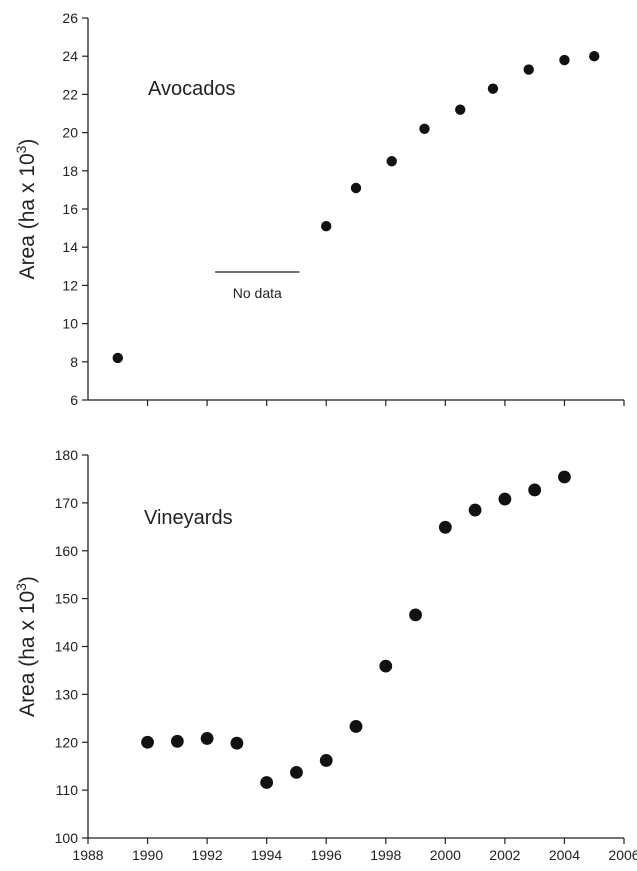 Image resolution: width=637 pixels, height=871 pixels. What do you see at coordinates (257, 293) in the screenshot?
I see `no-data-label: No data` at bounding box center [257, 293].